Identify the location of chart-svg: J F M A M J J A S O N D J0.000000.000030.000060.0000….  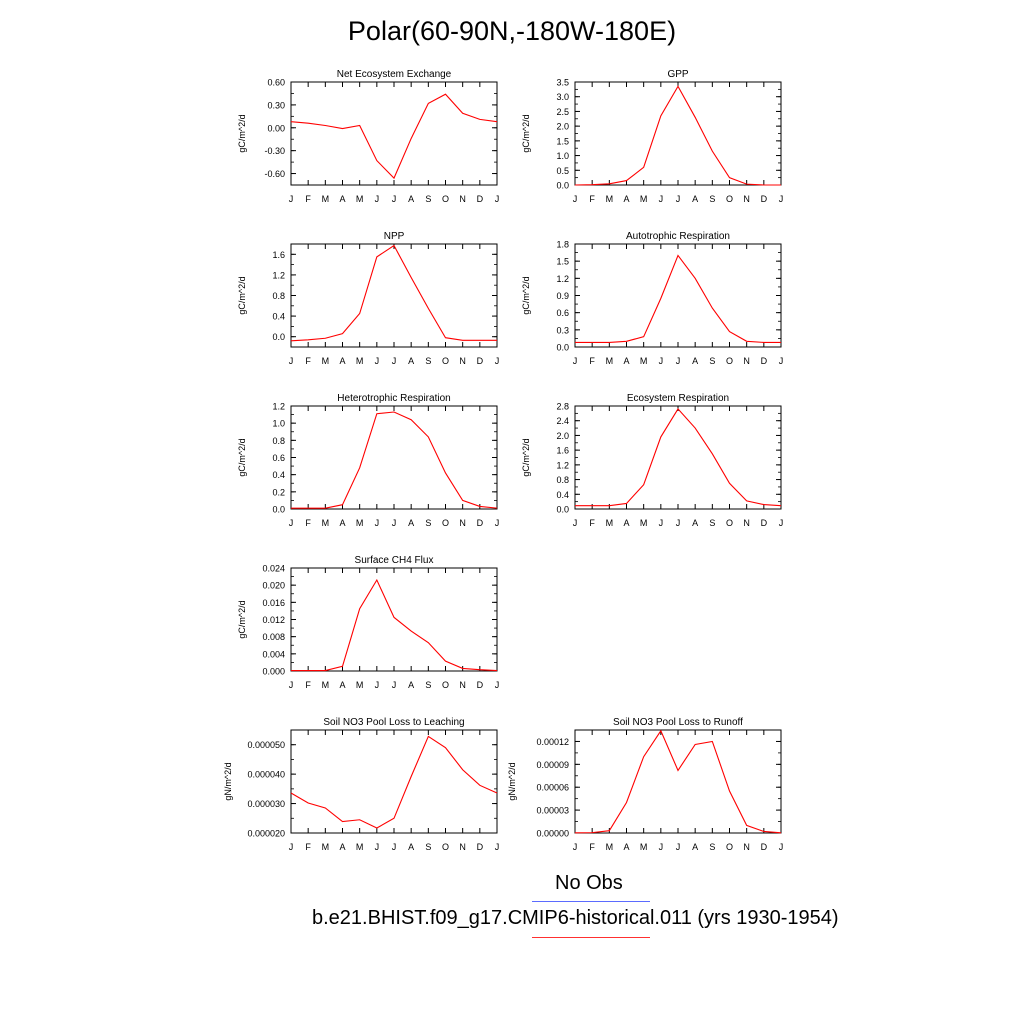
(645, 784).